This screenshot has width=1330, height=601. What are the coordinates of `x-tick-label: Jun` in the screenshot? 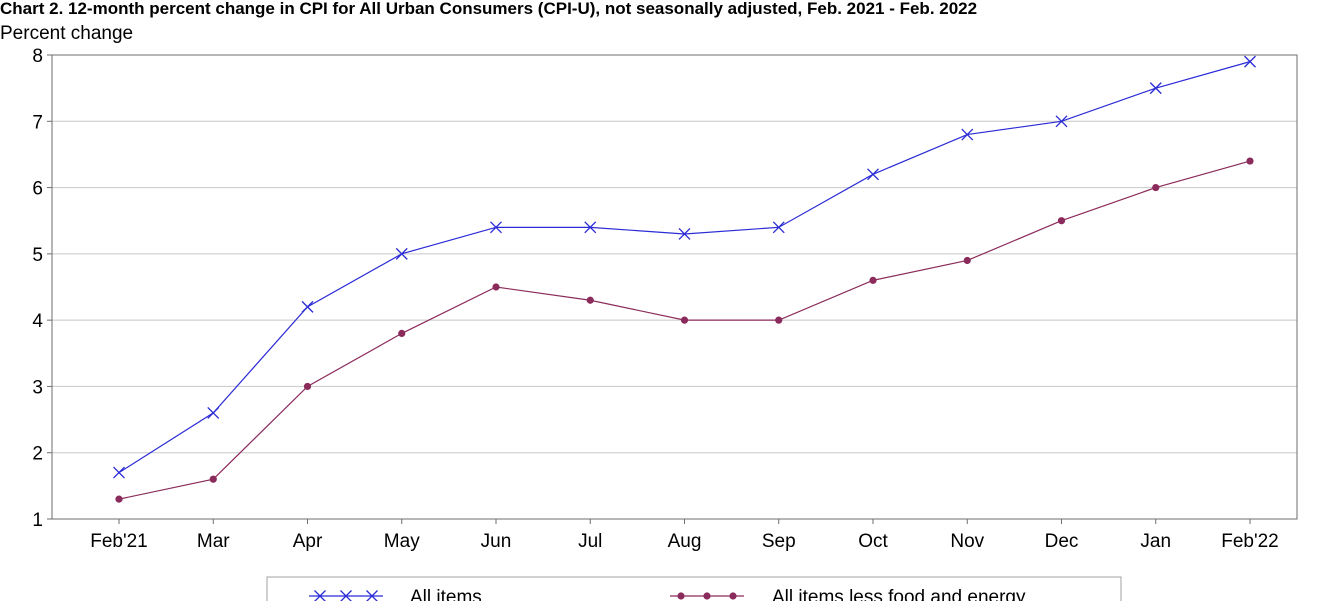 It's located at (496, 541).